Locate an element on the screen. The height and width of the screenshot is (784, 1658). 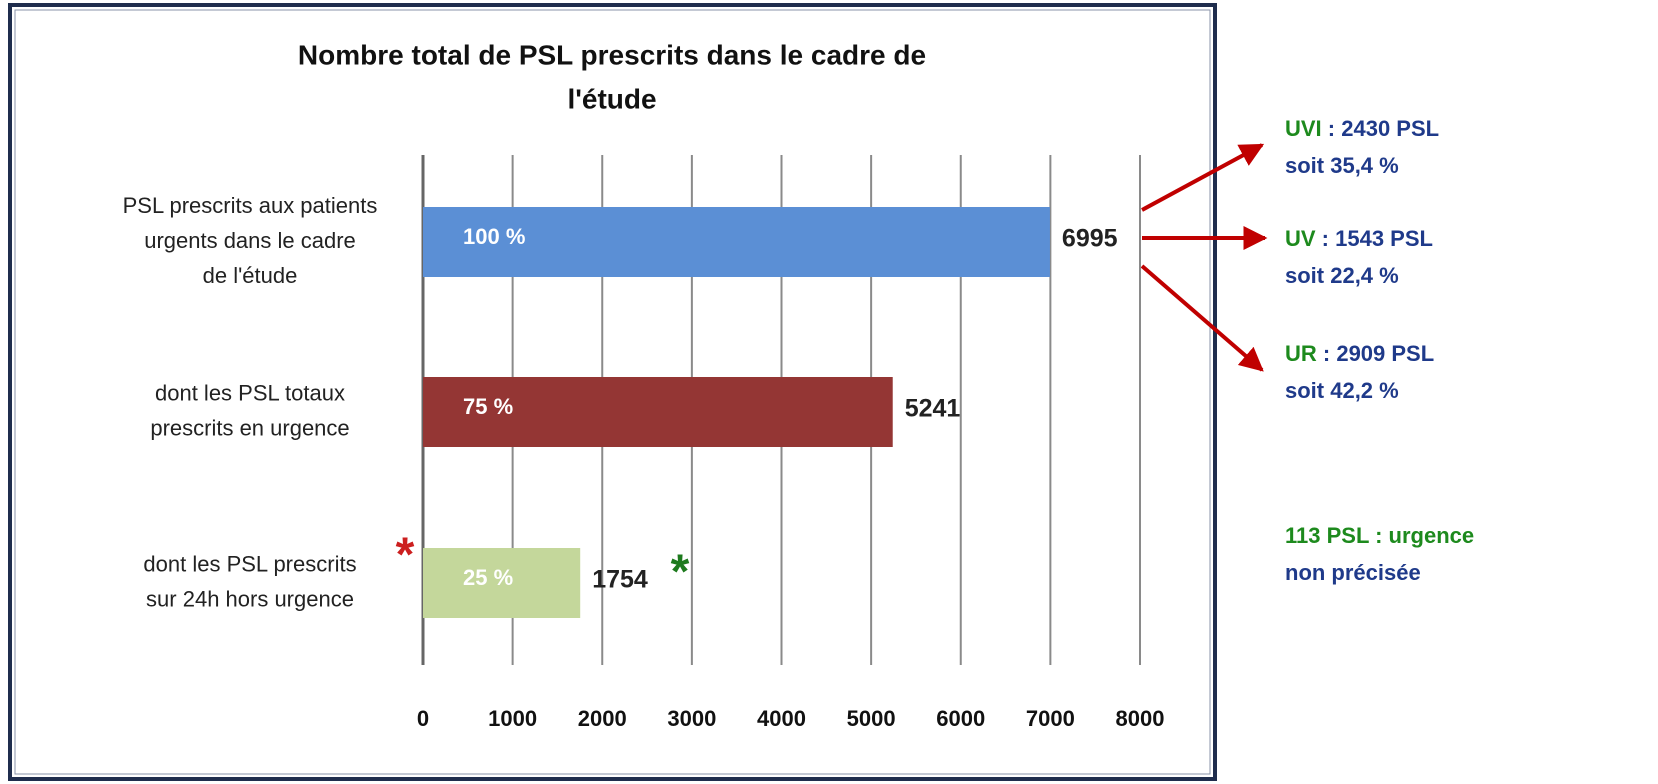
category-label: PSL prescrits aux patients is located at coordinates (250, 205).